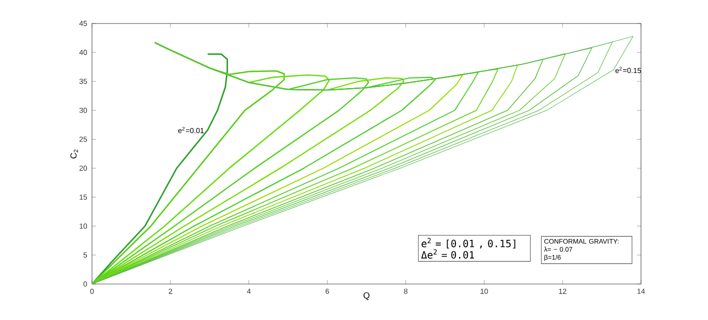 This screenshot has height=320, width=708. Describe the element at coordinates (447, 254) in the screenshot. I see `annotation: Δe$^{2}$ = 0.01` at that location.